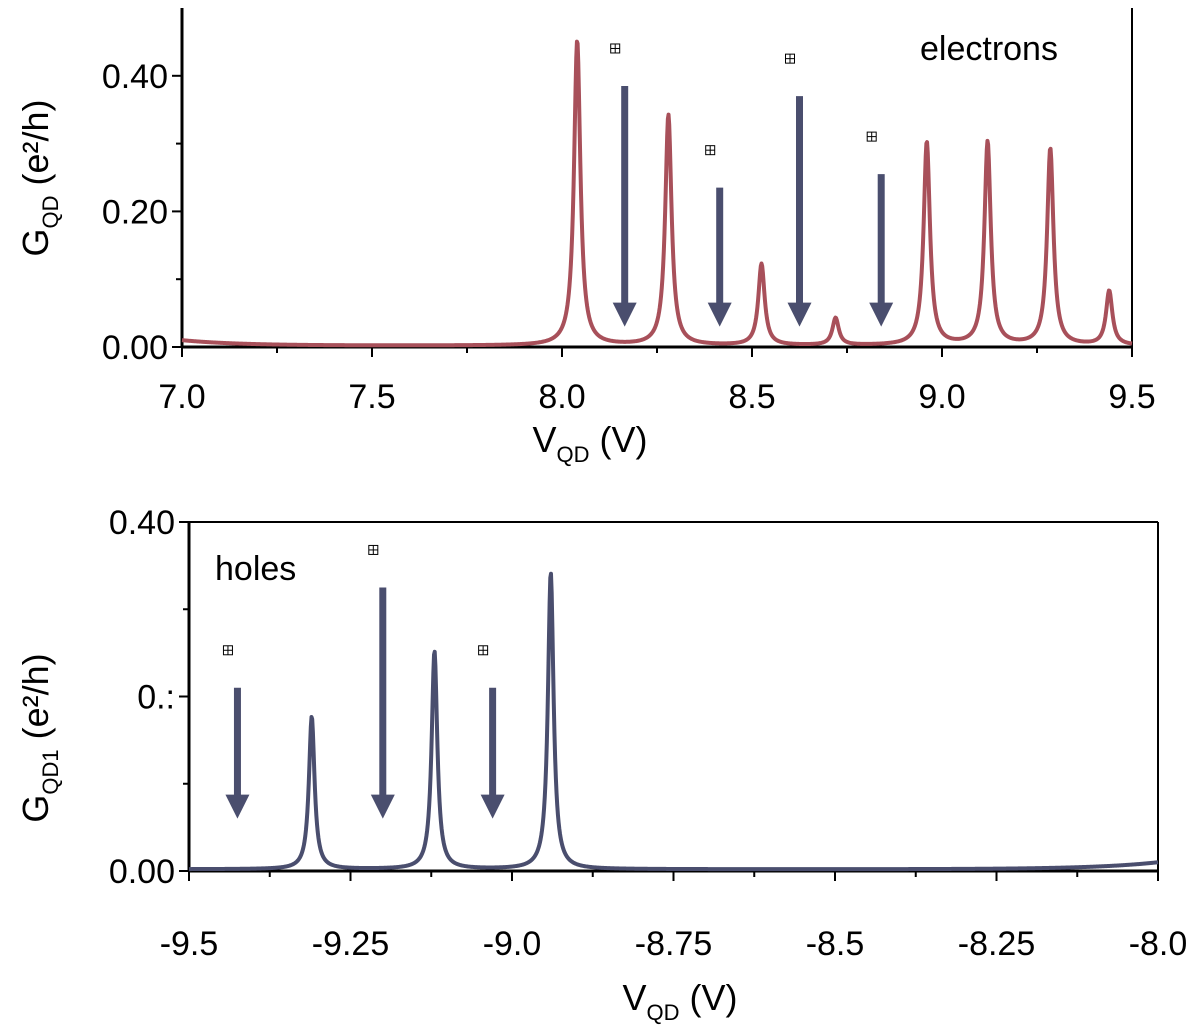  What do you see at coordinates (39, 177) in the screenshot?
I see `y-axis-label: GQD (e²/h)` at bounding box center [39, 177].